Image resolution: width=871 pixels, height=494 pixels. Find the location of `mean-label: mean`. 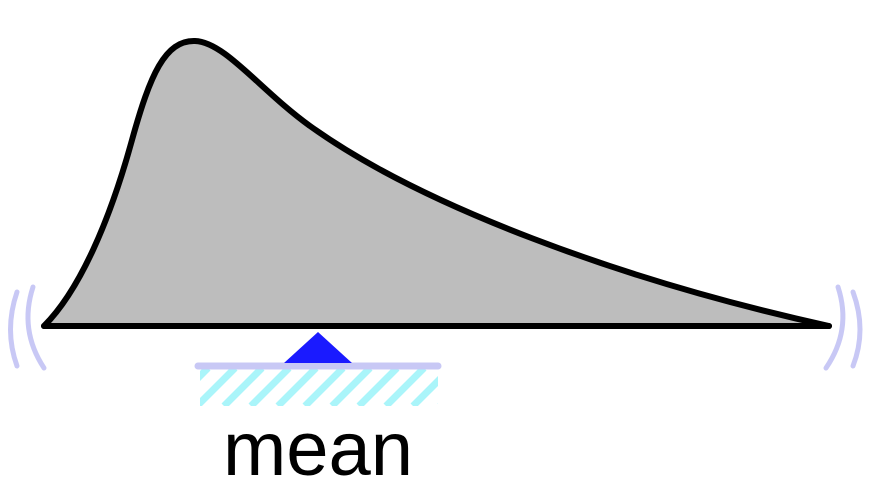

mean-label: mean is located at coordinates (318, 449).